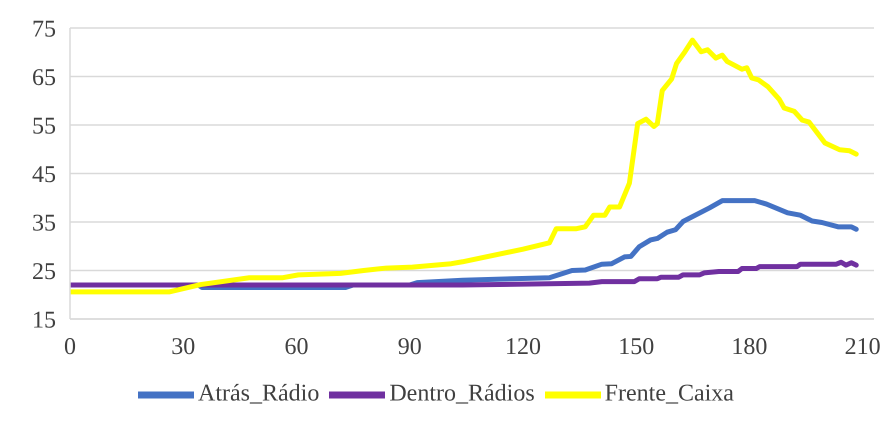  I want to click on x-tick-label: 60, so click(296, 347).